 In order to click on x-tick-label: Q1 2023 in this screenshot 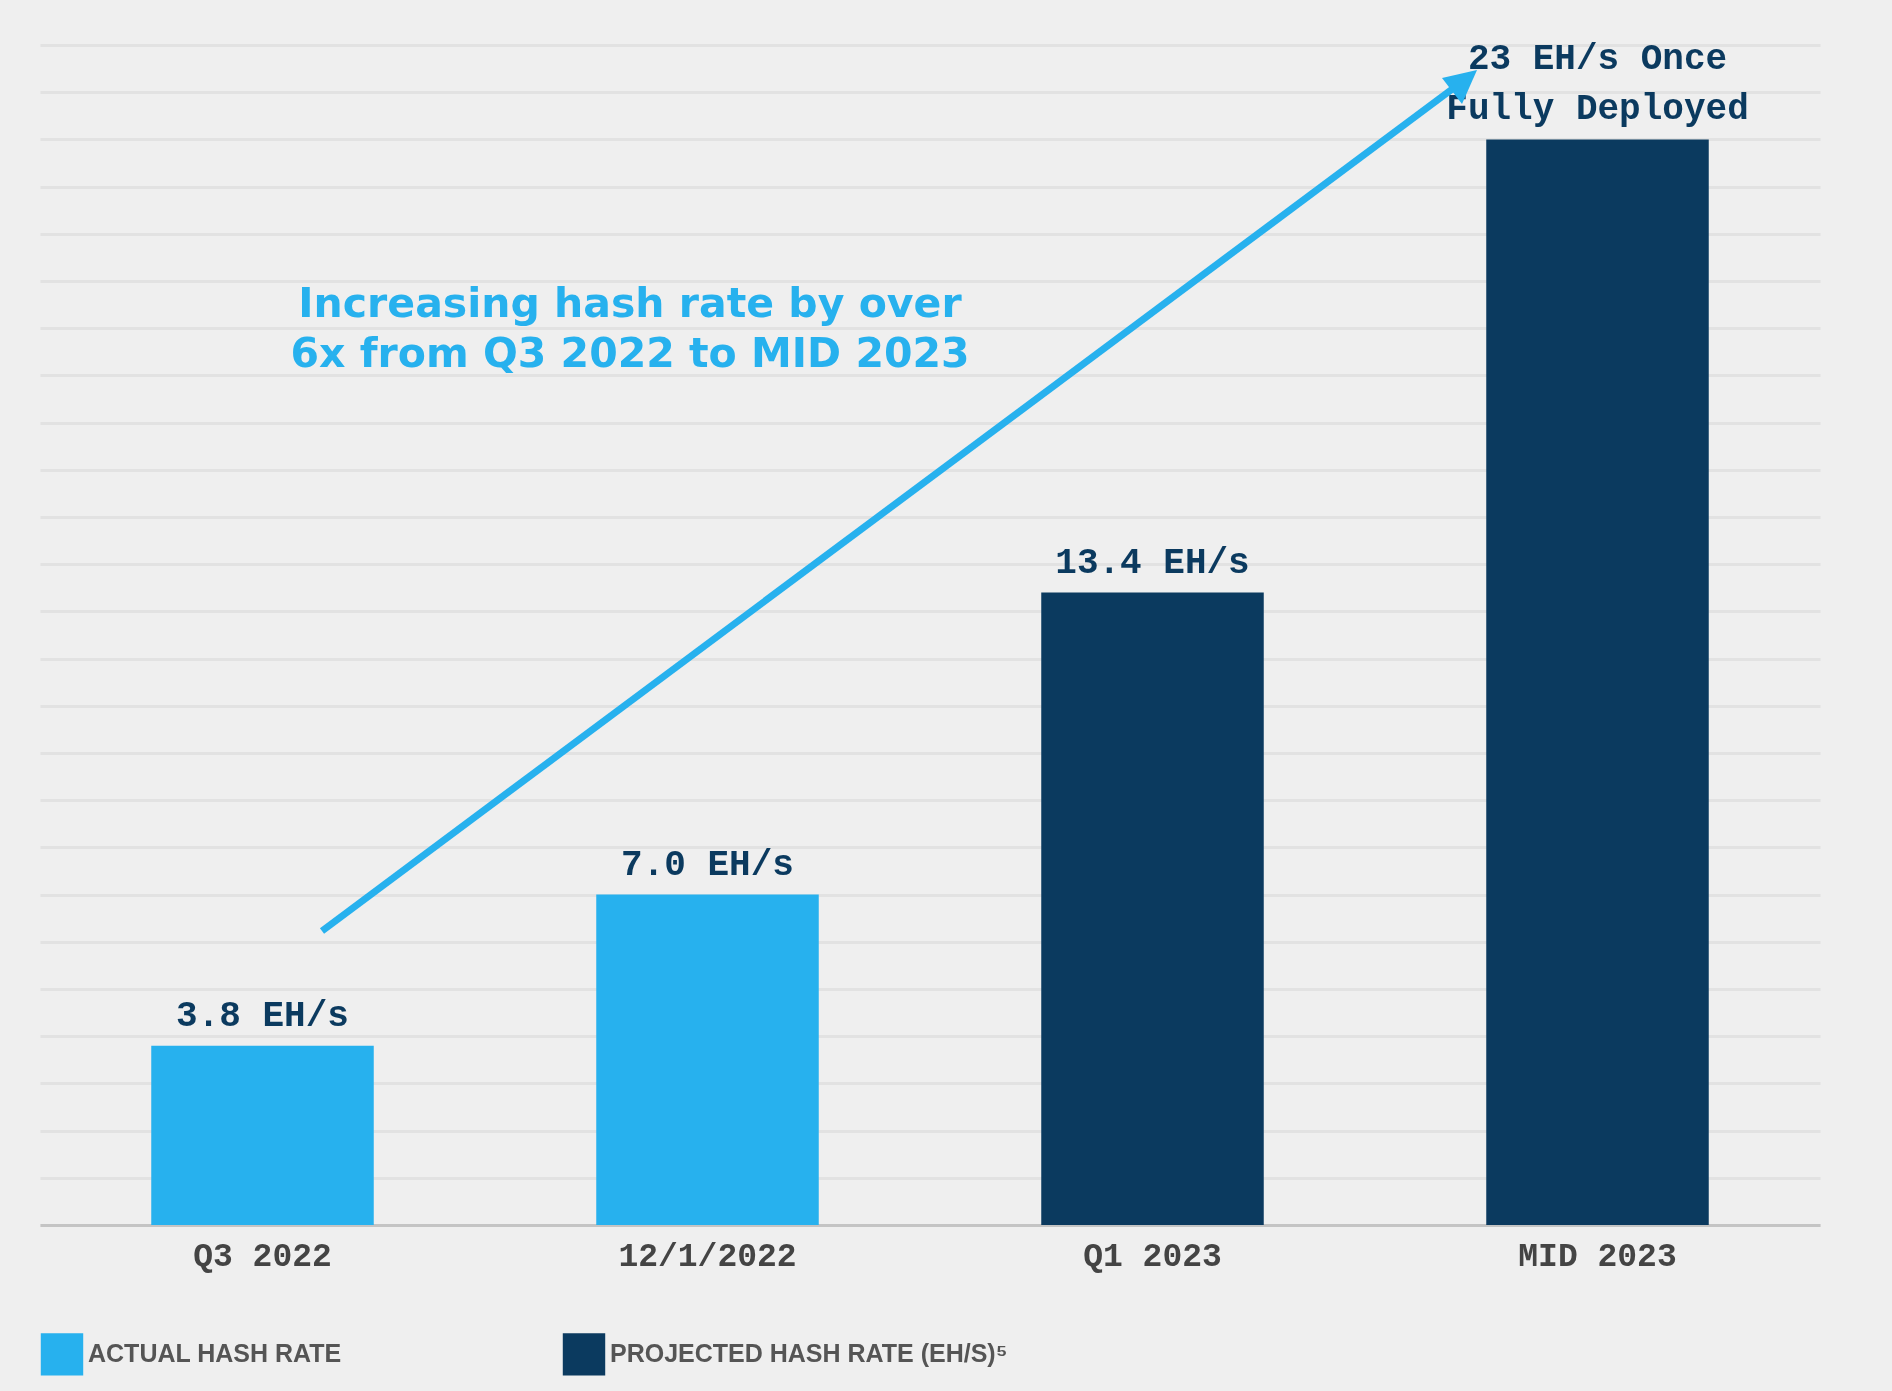, I will do `click(1152, 1257)`.